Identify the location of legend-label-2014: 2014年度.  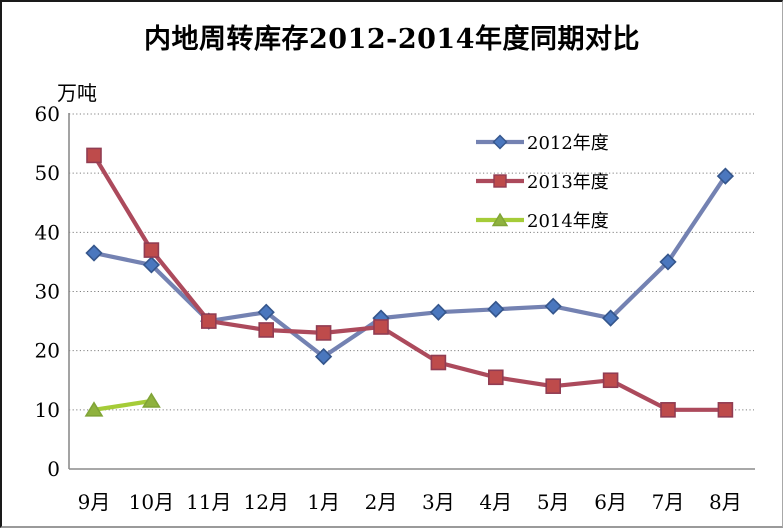
(568, 221).